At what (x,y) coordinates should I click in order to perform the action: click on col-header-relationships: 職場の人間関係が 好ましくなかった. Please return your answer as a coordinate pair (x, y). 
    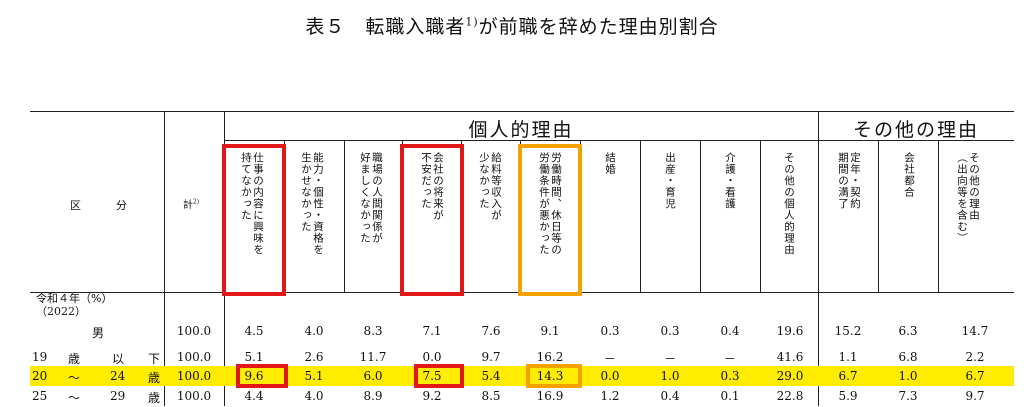
    Looking at the image, I should click on (371, 198).